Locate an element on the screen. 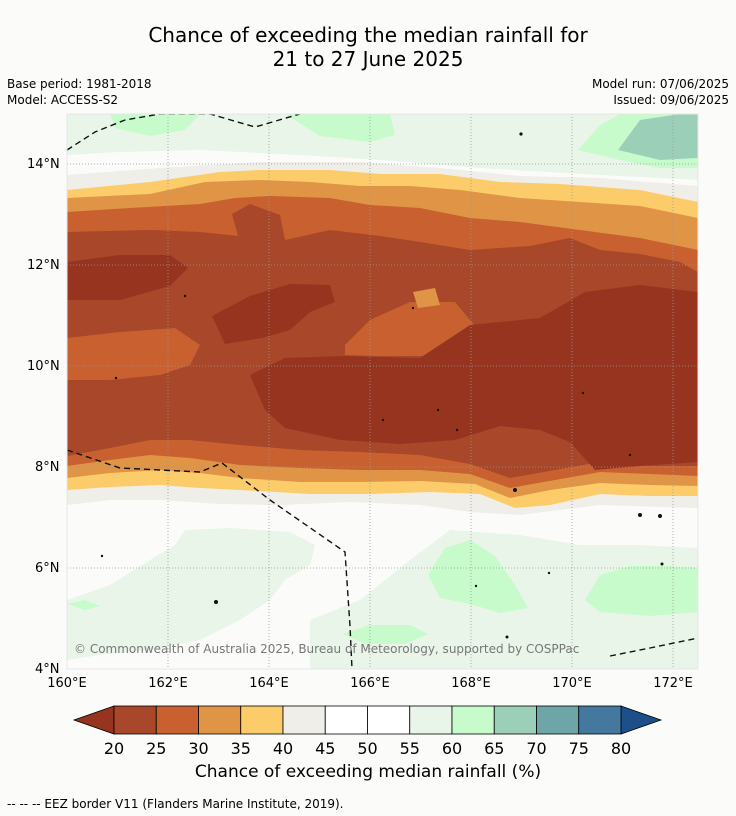  lon-label-162: 162°E is located at coordinates (168, 683).